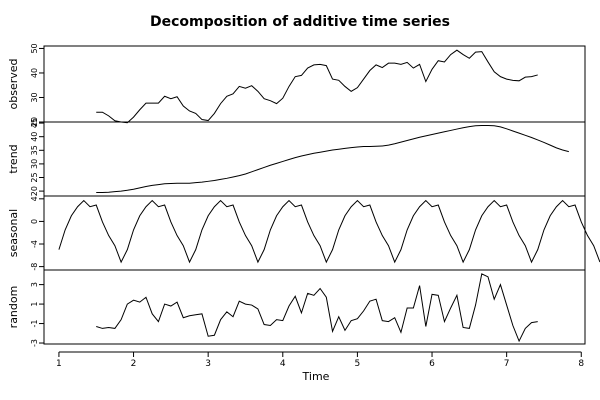 This screenshot has width=600, height=400. What do you see at coordinates (34, 343) in the screenshot?
I see `y-tick-label-random: -3` at bounding box center [34, 343].